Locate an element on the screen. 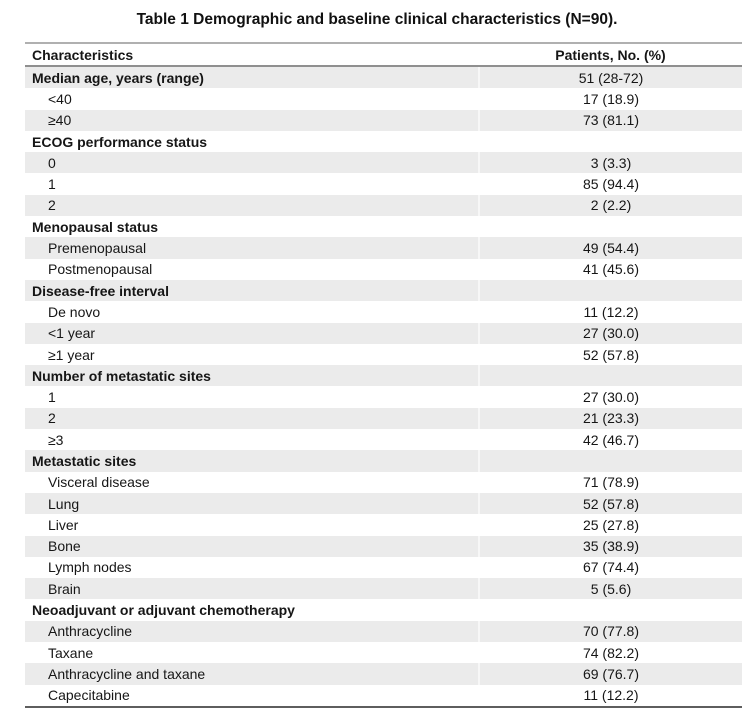 The height and width of the screenshot is (717, 754). table-row: <40 17 (18.9) is located at coordinates (383, 99).